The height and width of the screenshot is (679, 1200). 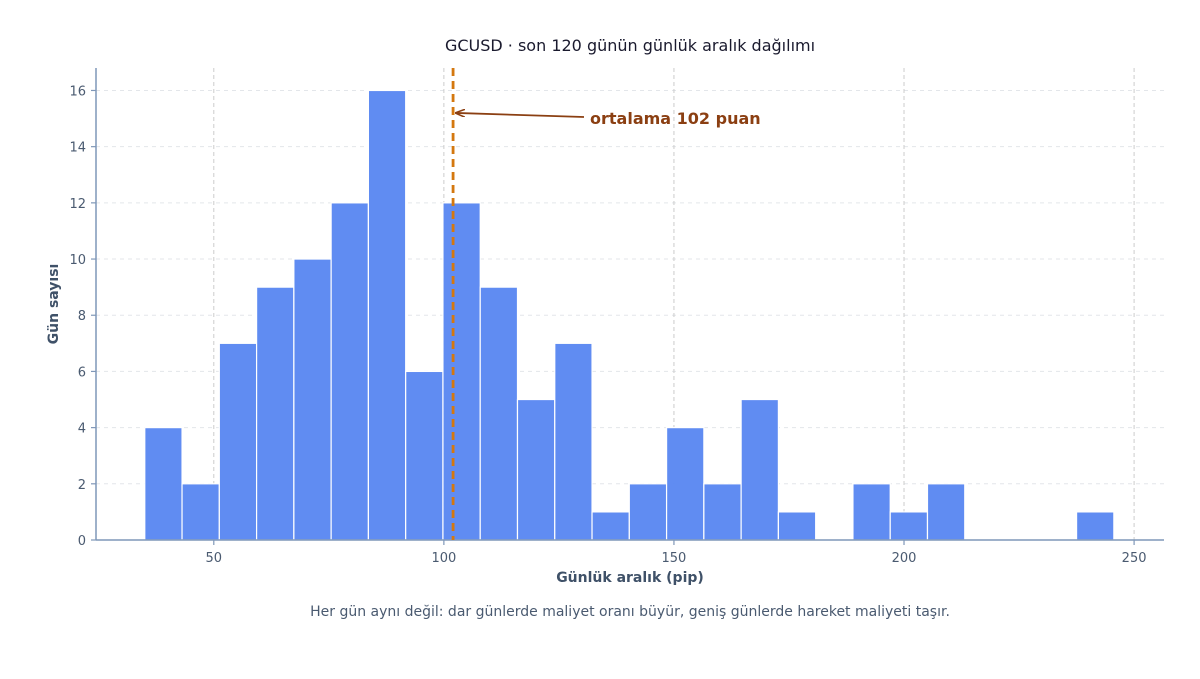 What do you see at coordinates (520, 115) in the screenshot?
I see `mean-annotation-arrow` at bounding box center [520, 115].